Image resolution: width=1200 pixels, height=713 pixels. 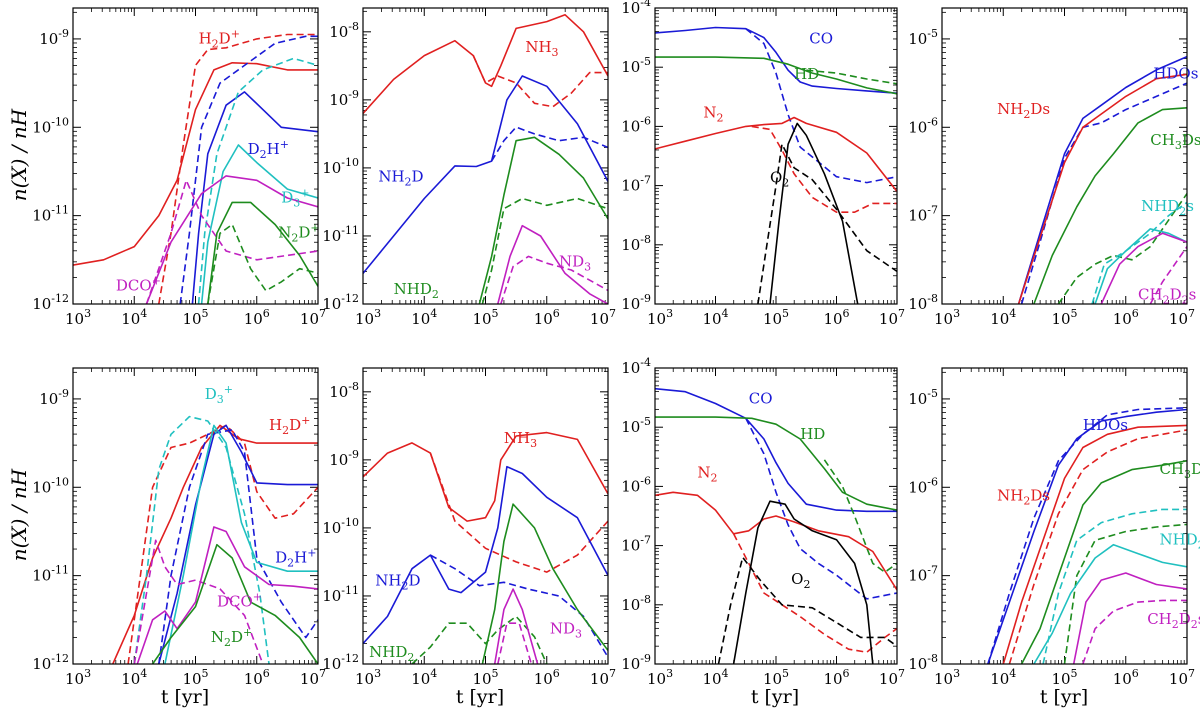 What do you see at coordinates (1023, 110) in the screenshot?
I see `series-label: NH2Ds` at bounding box center [1023, 110].